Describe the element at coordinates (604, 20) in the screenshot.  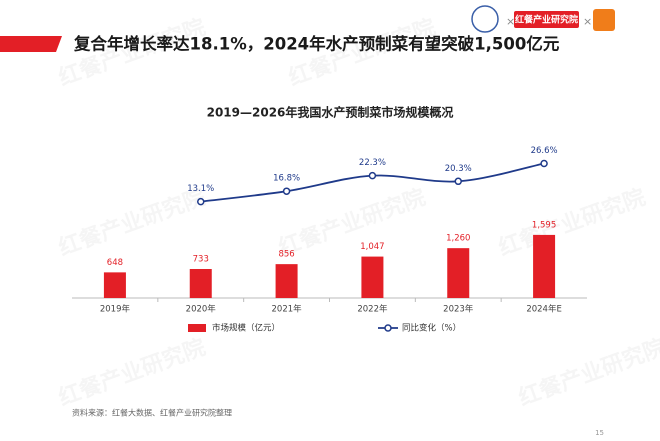
I see `logo-mark` at that location.